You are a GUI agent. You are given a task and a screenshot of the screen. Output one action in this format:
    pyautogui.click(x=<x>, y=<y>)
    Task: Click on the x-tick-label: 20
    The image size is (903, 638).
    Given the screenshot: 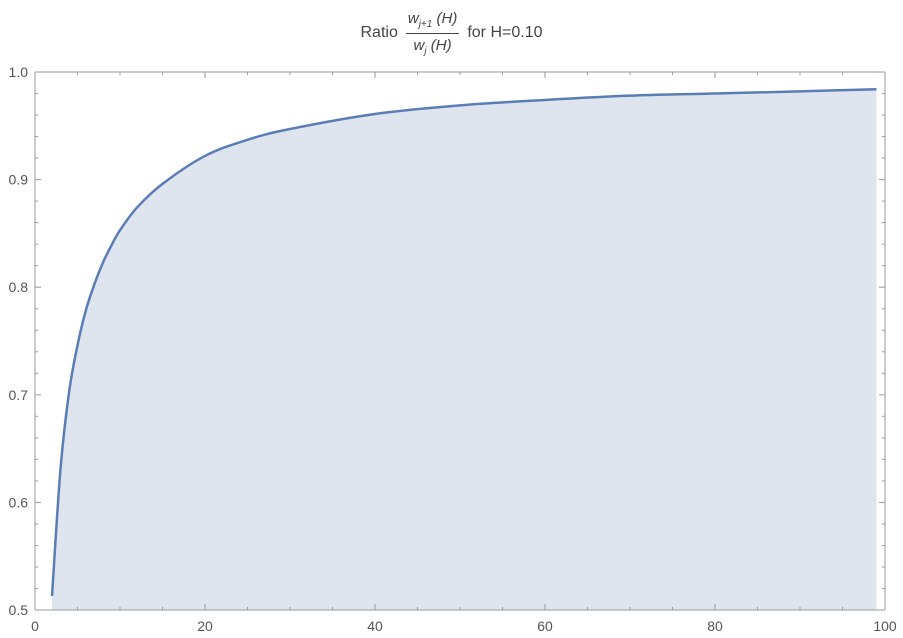 What is the action you would take?
    pyautogui.click(x=205, y=626)
    